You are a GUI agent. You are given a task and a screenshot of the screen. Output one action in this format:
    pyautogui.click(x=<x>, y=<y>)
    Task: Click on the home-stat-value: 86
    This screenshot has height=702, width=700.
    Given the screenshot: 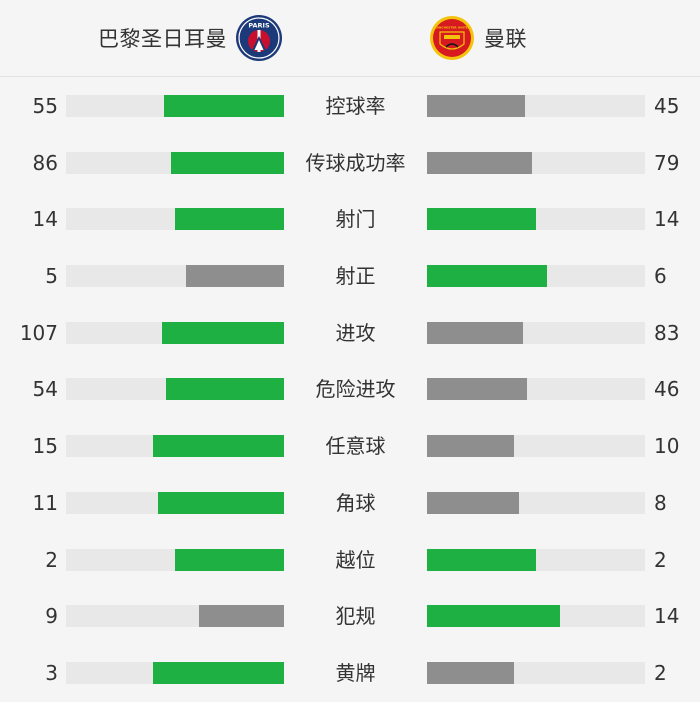 What is the action you would take?
    pyautogui.click(x=45, y=162)
    